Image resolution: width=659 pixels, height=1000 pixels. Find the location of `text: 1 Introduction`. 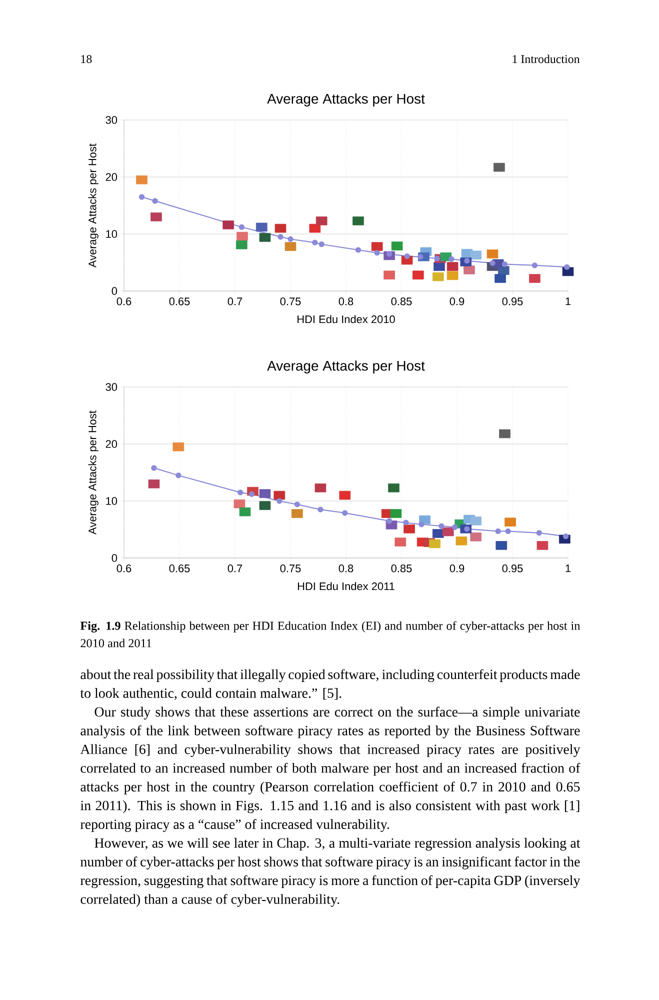

text: 1 Introduction is located at coordinates (546, 59).